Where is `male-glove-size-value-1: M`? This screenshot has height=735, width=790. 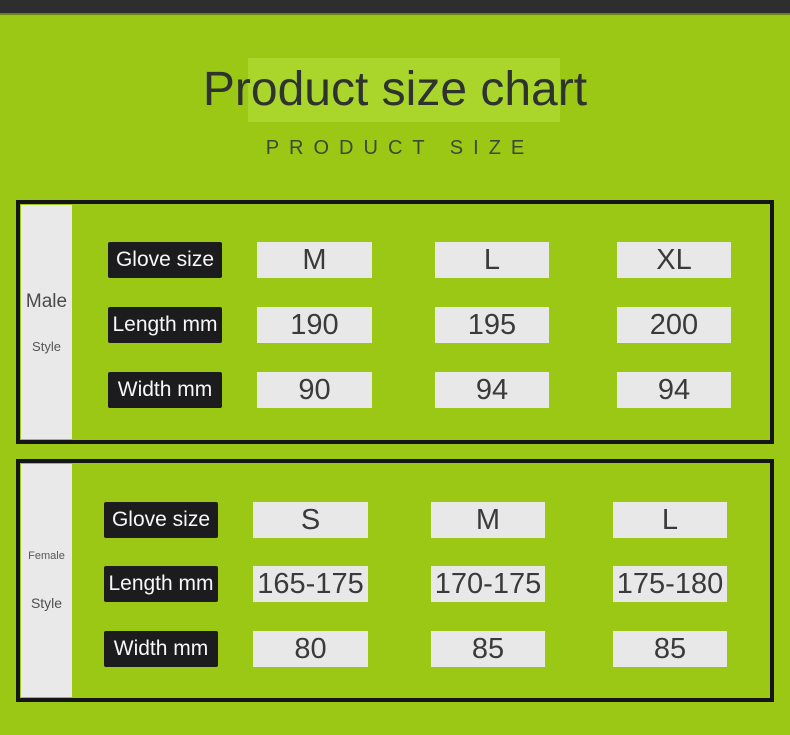 male-glove-size-value-1: M is located at coordinates (314, 260).